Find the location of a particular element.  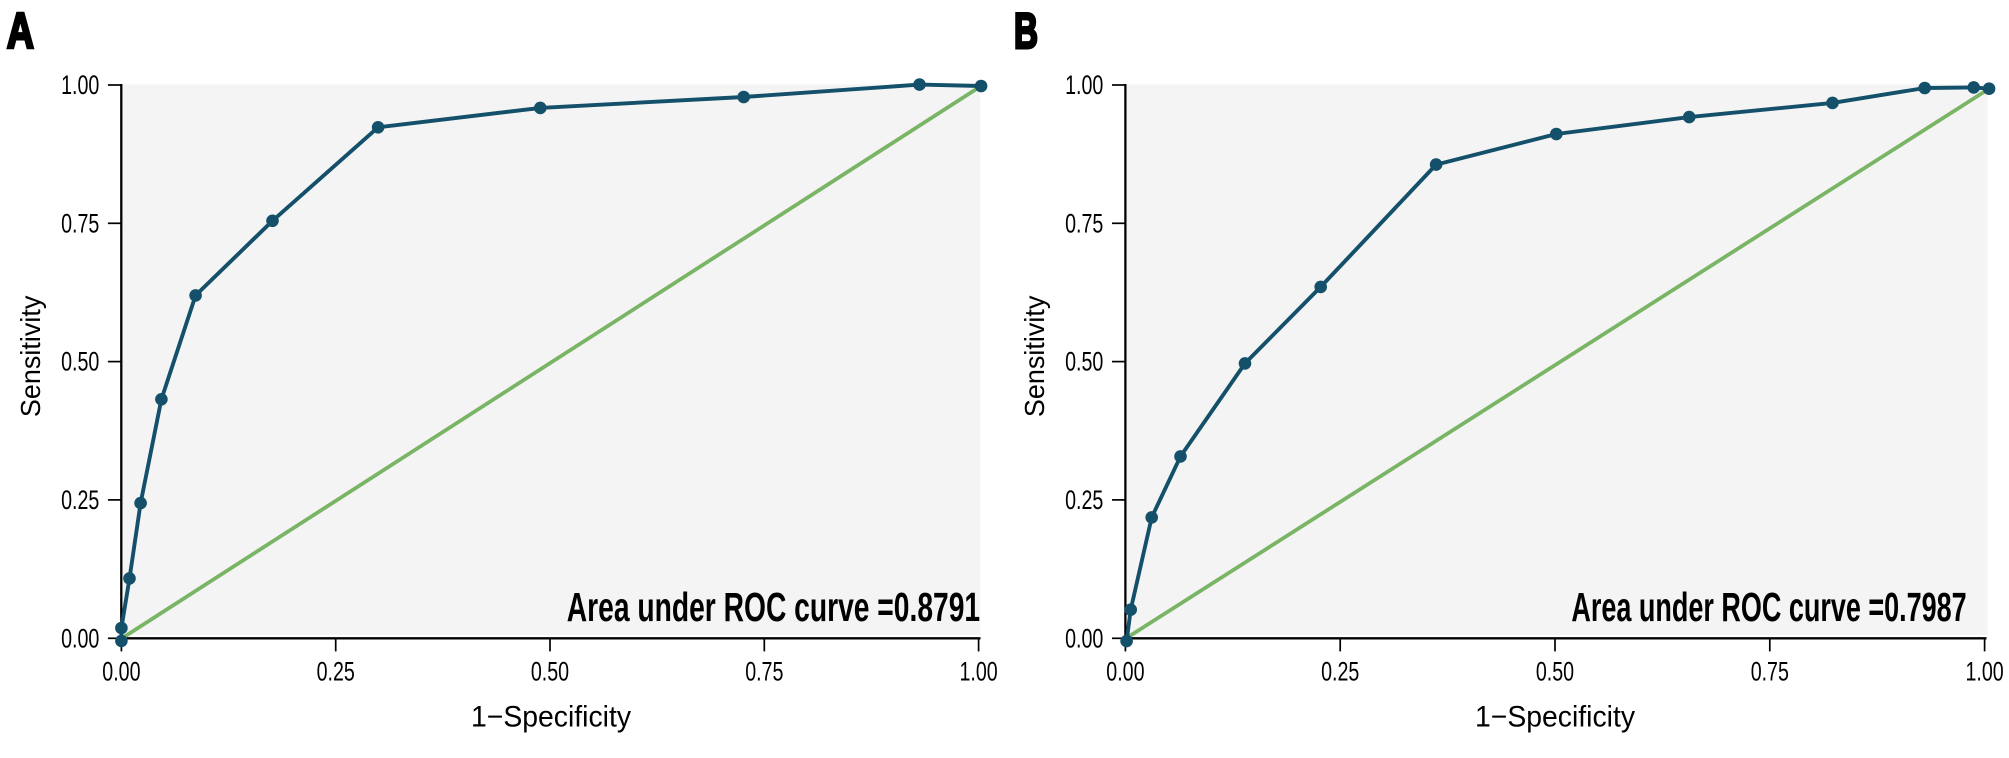

svg-text: B is located at coordinates (1026, 30).